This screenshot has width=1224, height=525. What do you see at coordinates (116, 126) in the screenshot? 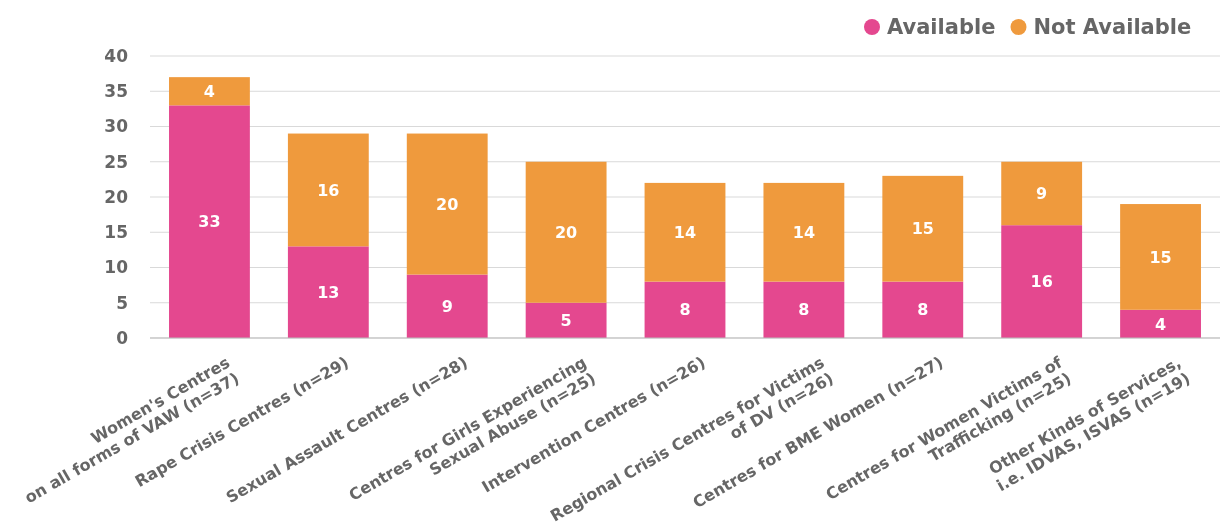
I see `y-tick-label: 30` at bounding box center [116, 126].